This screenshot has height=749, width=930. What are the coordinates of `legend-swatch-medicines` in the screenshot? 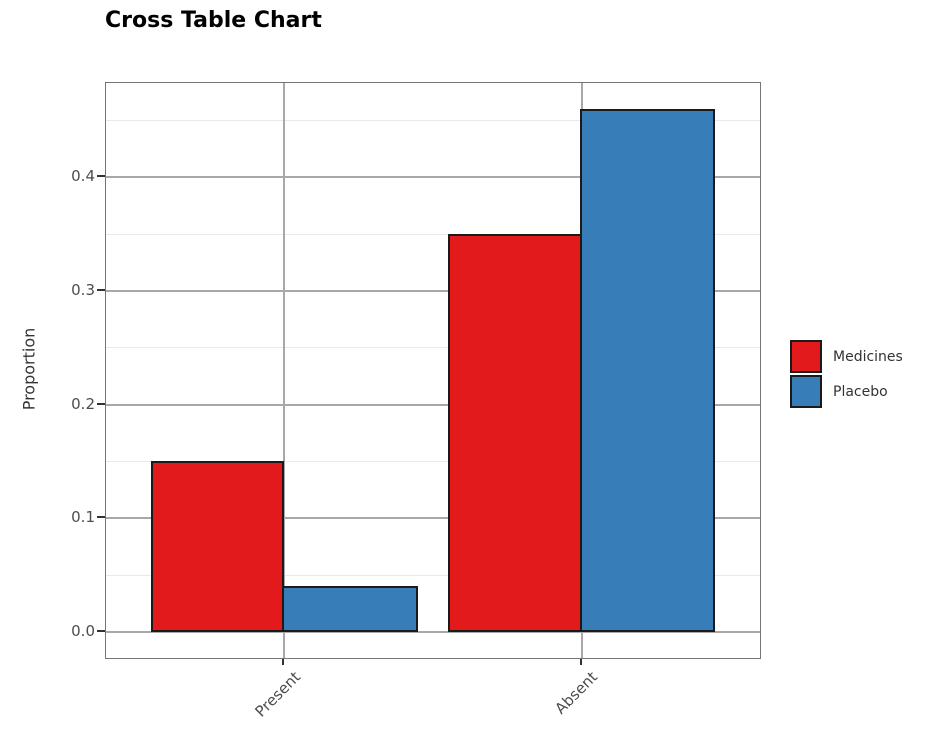 It's located at (806, 356).